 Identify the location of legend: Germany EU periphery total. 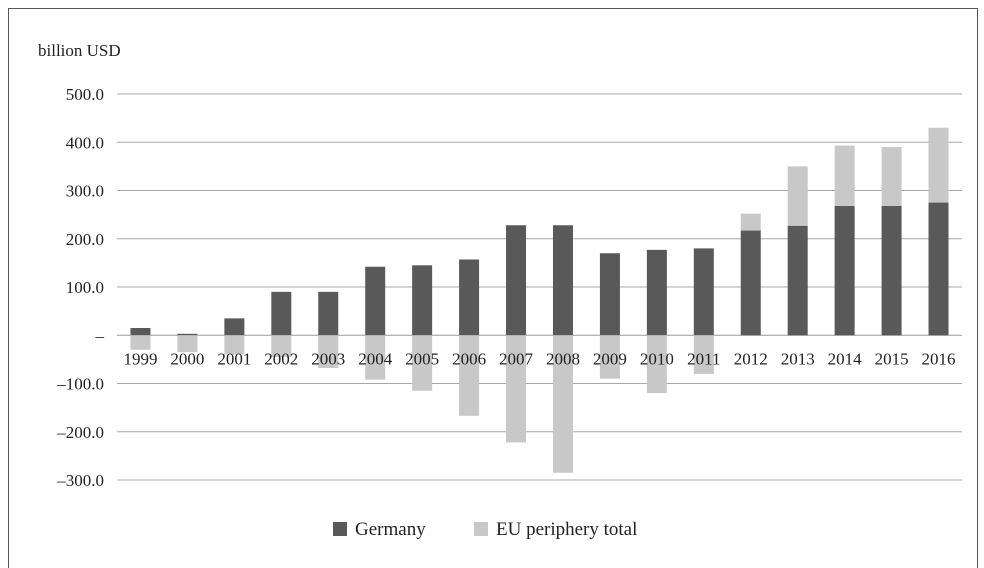
(485, 529).